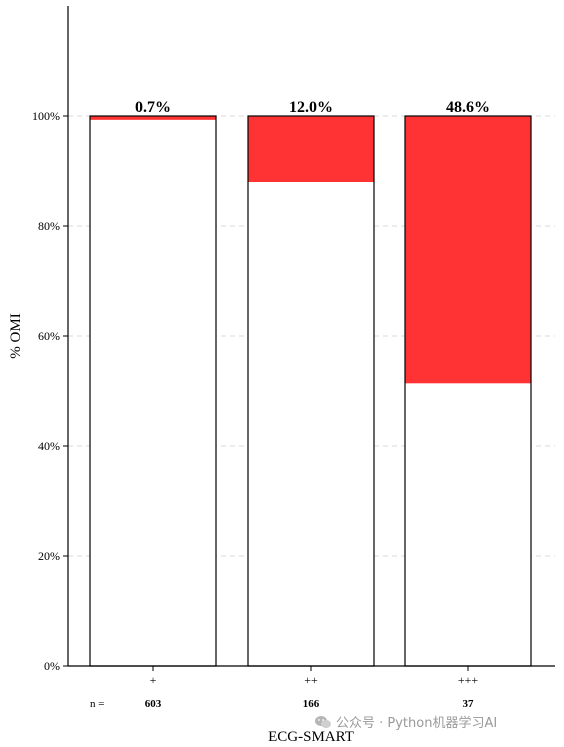 The width and height of the screenshot is (564, 747). I want to click on bar-percent-label: 12.0%, so click(311, 107).